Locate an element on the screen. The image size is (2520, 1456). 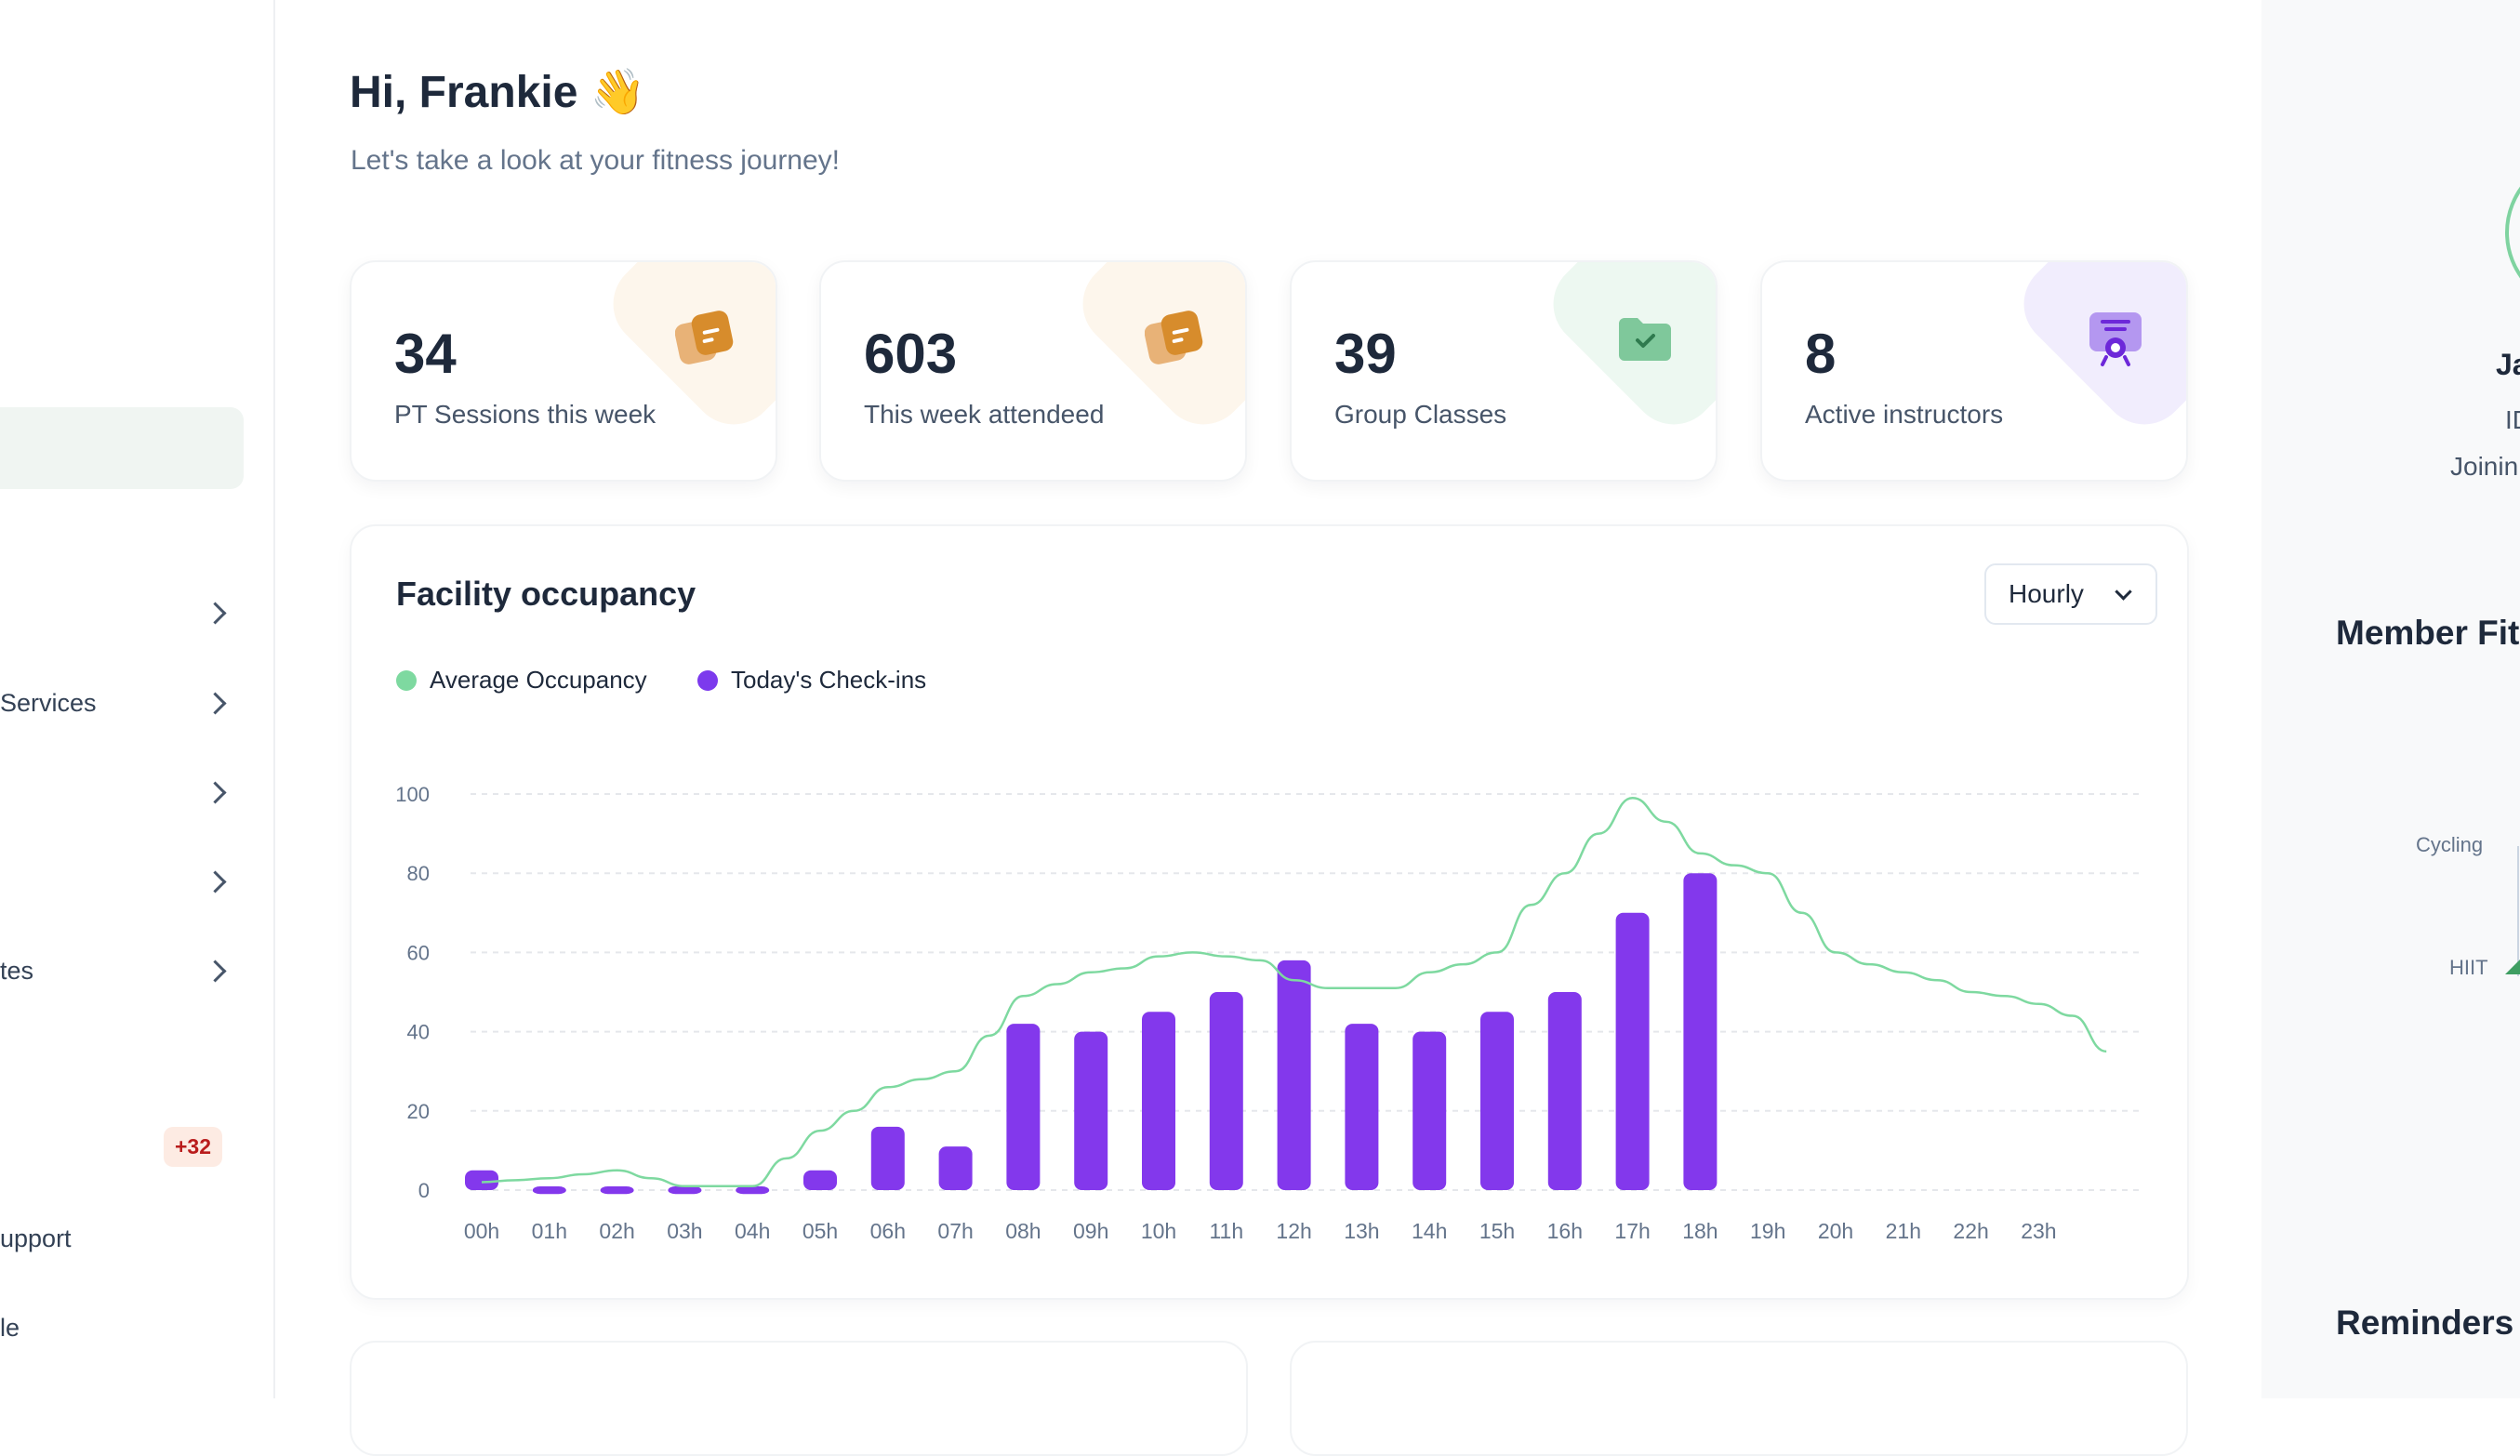
x-tick-label: 06h is located at coordinates (888, 1231).